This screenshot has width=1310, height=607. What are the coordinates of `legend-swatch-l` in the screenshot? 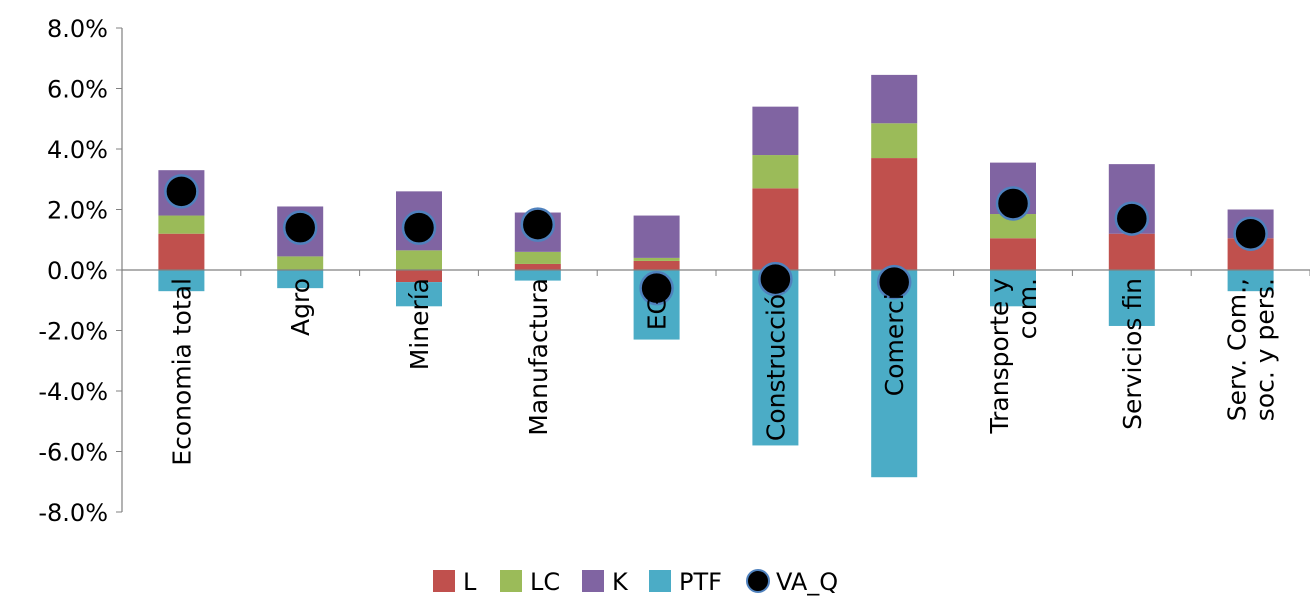 It's located at (444, 581).